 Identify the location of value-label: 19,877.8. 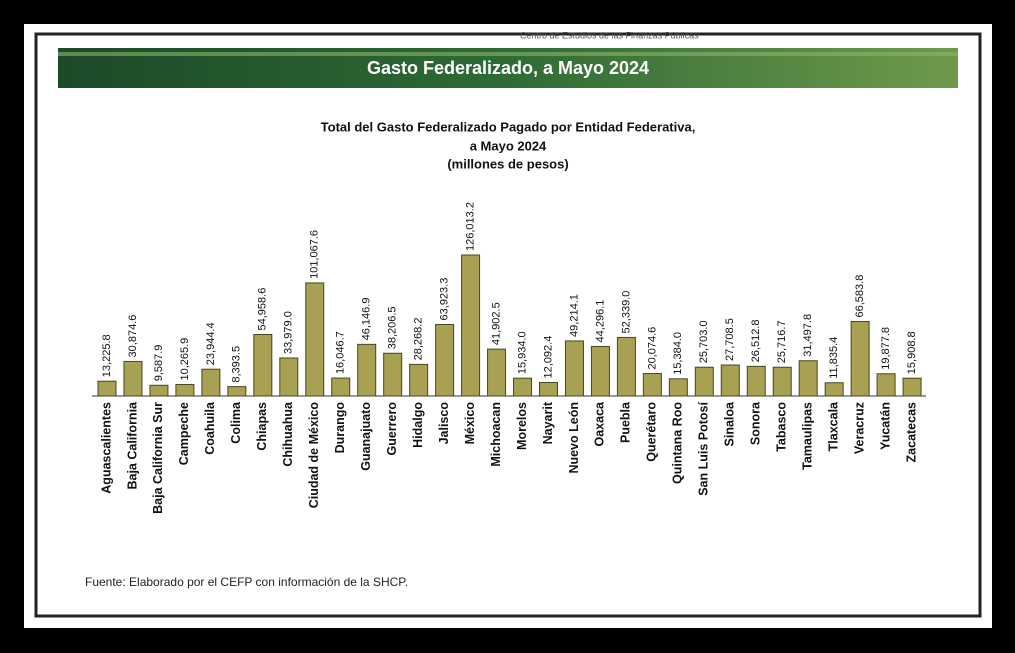
(886, 348).